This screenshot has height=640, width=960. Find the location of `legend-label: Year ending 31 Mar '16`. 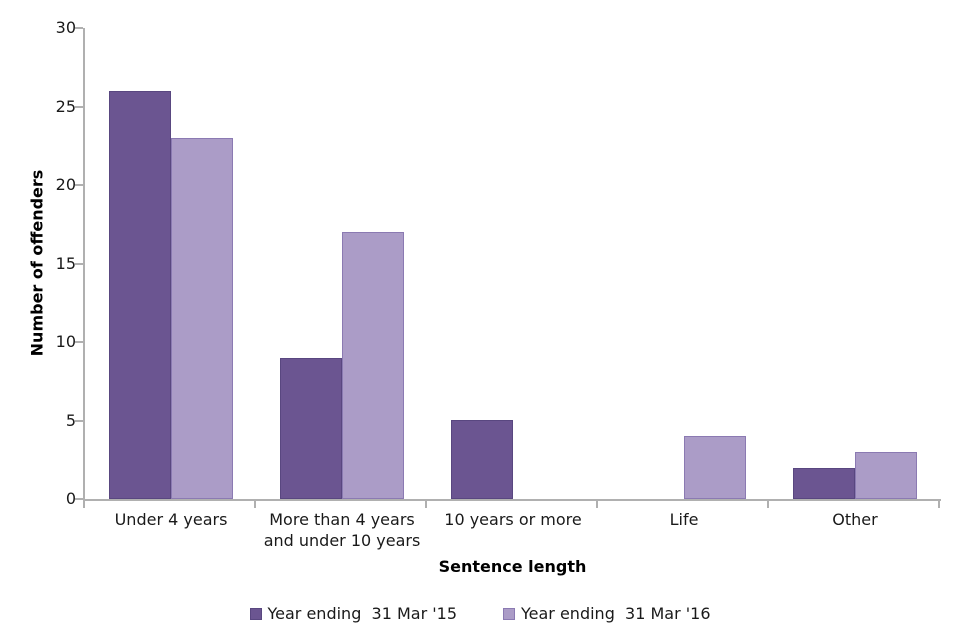

legend-label: Year ending 31 Mar '16 is located at coordinates (616, 613).